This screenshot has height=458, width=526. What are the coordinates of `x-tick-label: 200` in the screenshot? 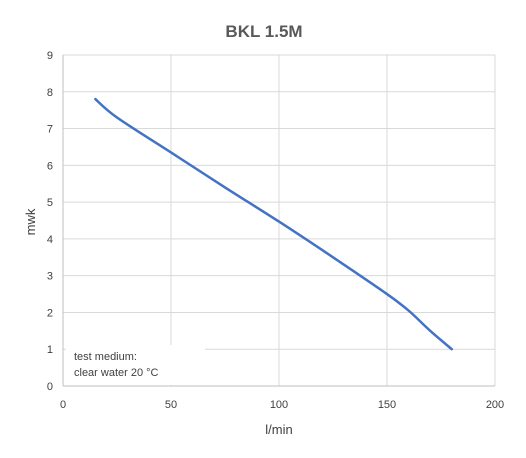 It's located at (495, 405).